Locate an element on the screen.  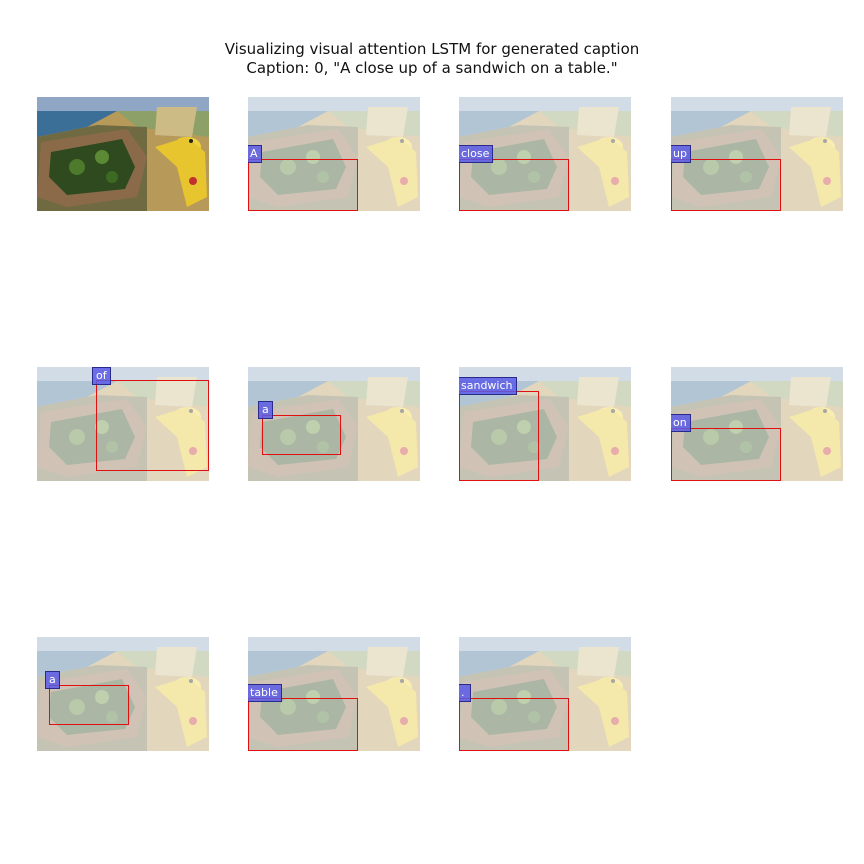
word-label: table is located at coordinates (265, 693).